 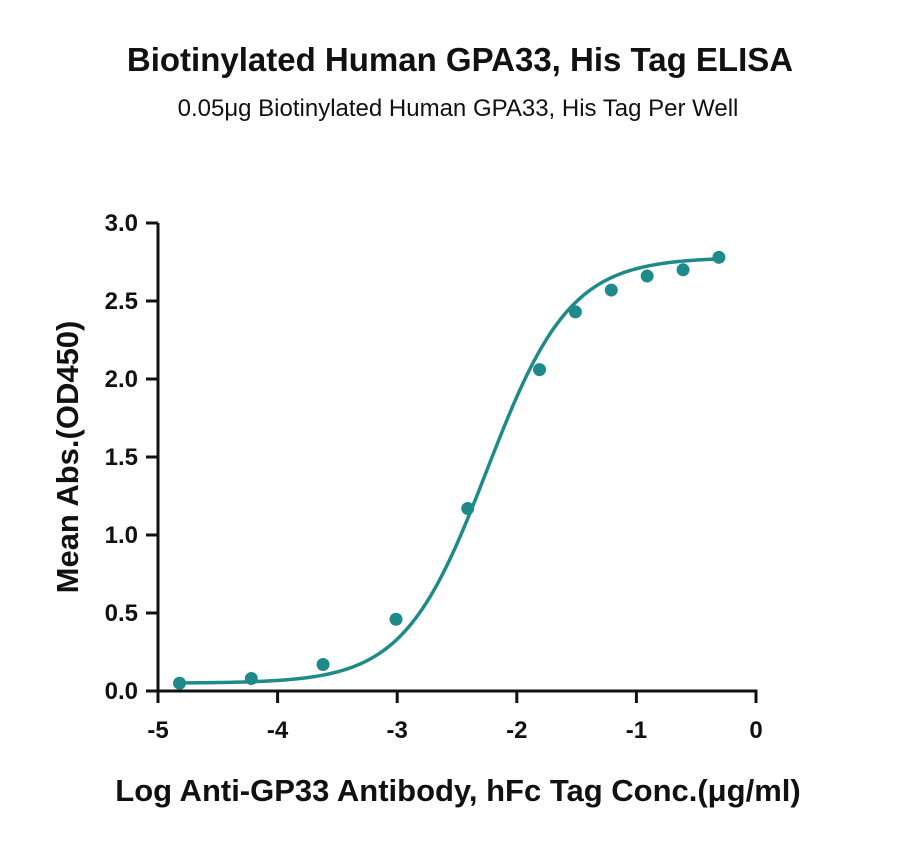 What do you see at coordinates (121, 691) in the screenshot?
I see `y-tick-label: 0.0` at bounding box center [121, 691].